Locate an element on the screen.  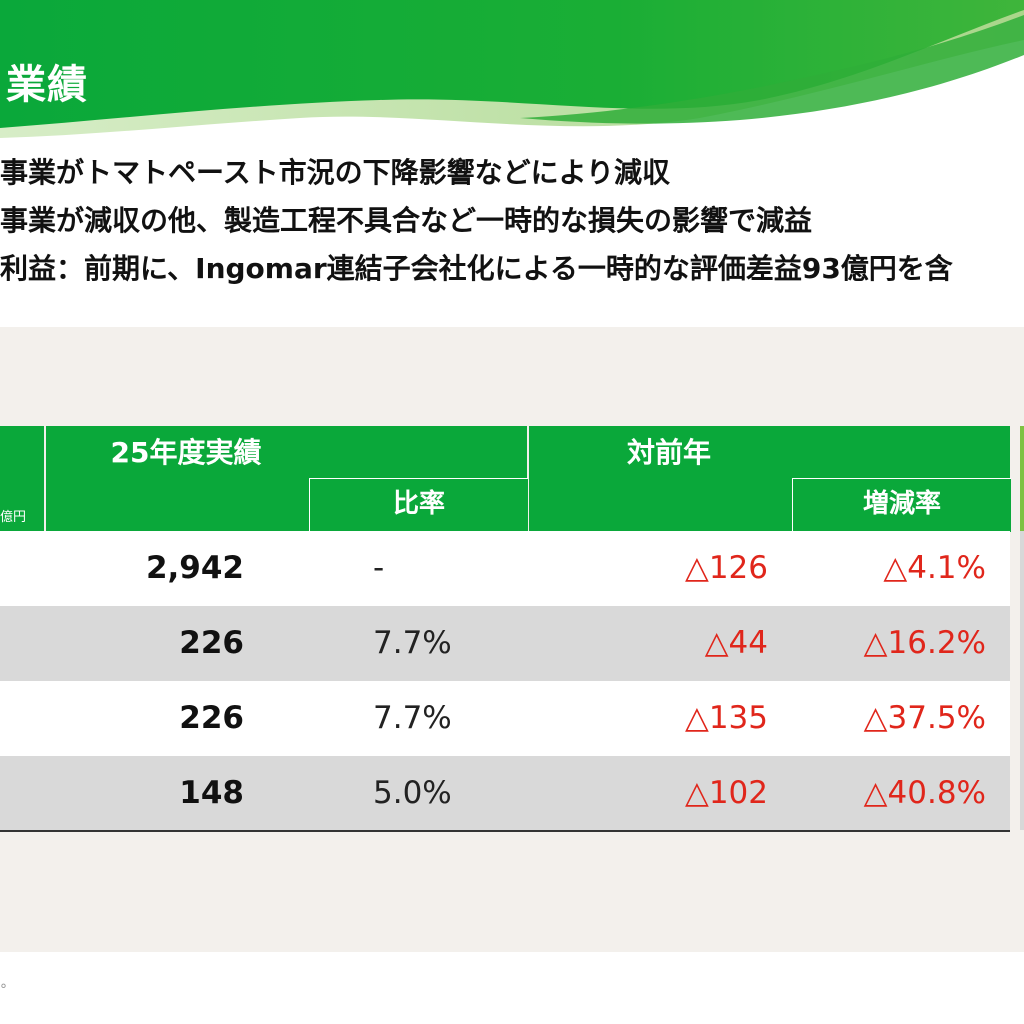
header-wave-banner is located at coordinates (512, 69).